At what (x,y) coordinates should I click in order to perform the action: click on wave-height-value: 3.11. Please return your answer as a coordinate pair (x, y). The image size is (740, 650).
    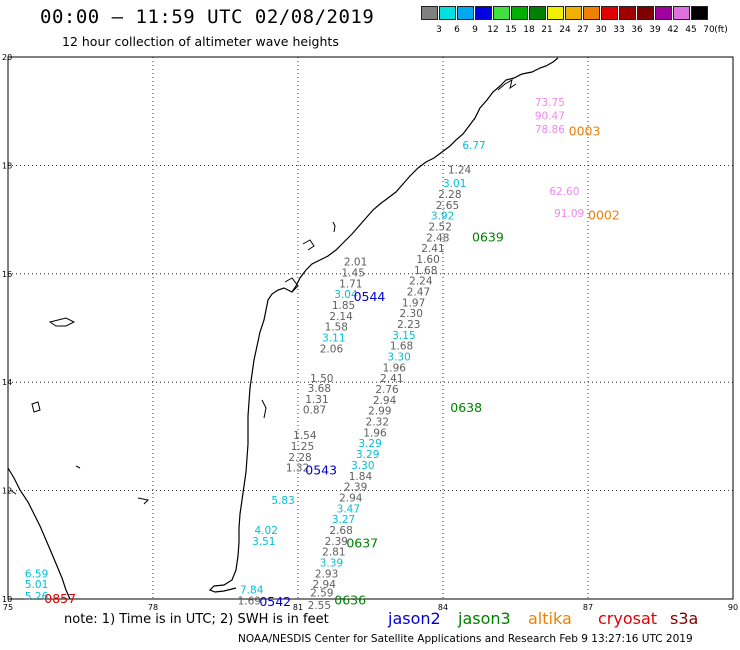
    Looking at the image, I should click on (333, 339).